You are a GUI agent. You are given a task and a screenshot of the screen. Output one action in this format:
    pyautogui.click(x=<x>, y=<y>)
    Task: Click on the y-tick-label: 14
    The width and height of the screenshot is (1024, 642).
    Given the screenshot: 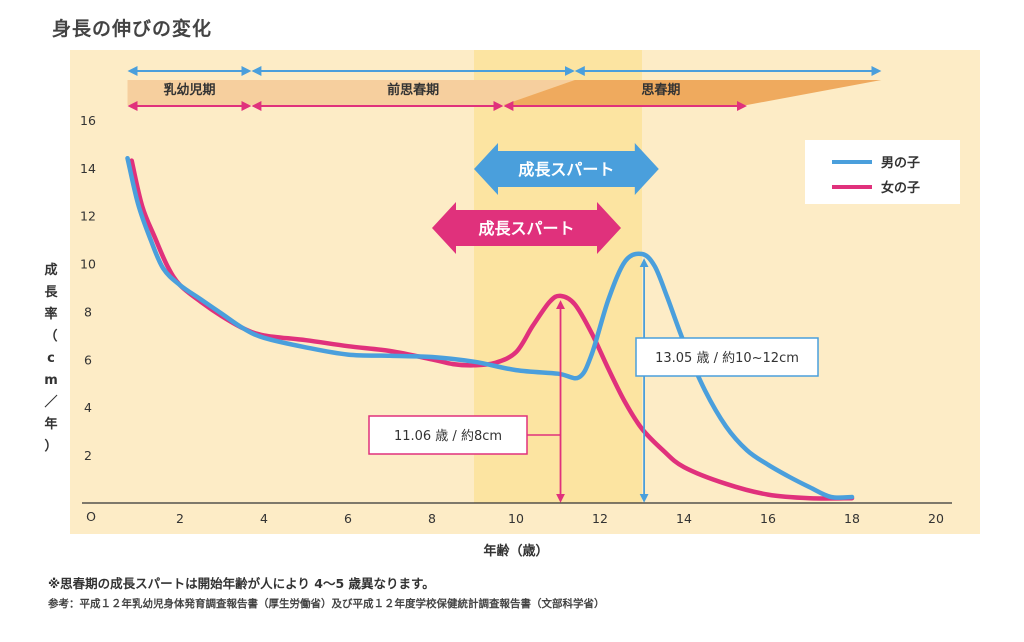 What is the action you would take?
    pyautogui.click(x=88, y=168)
    